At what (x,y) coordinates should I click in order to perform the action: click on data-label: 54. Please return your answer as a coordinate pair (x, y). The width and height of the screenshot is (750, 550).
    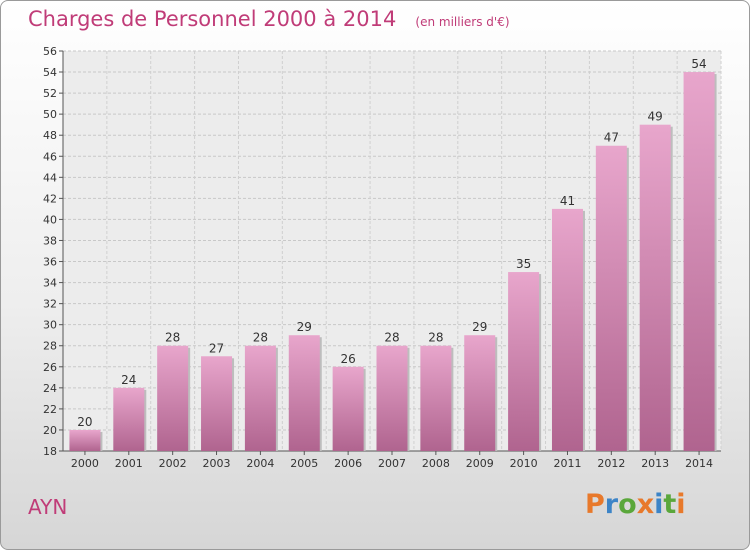
    Looking at the image, I should click on (698, 64).